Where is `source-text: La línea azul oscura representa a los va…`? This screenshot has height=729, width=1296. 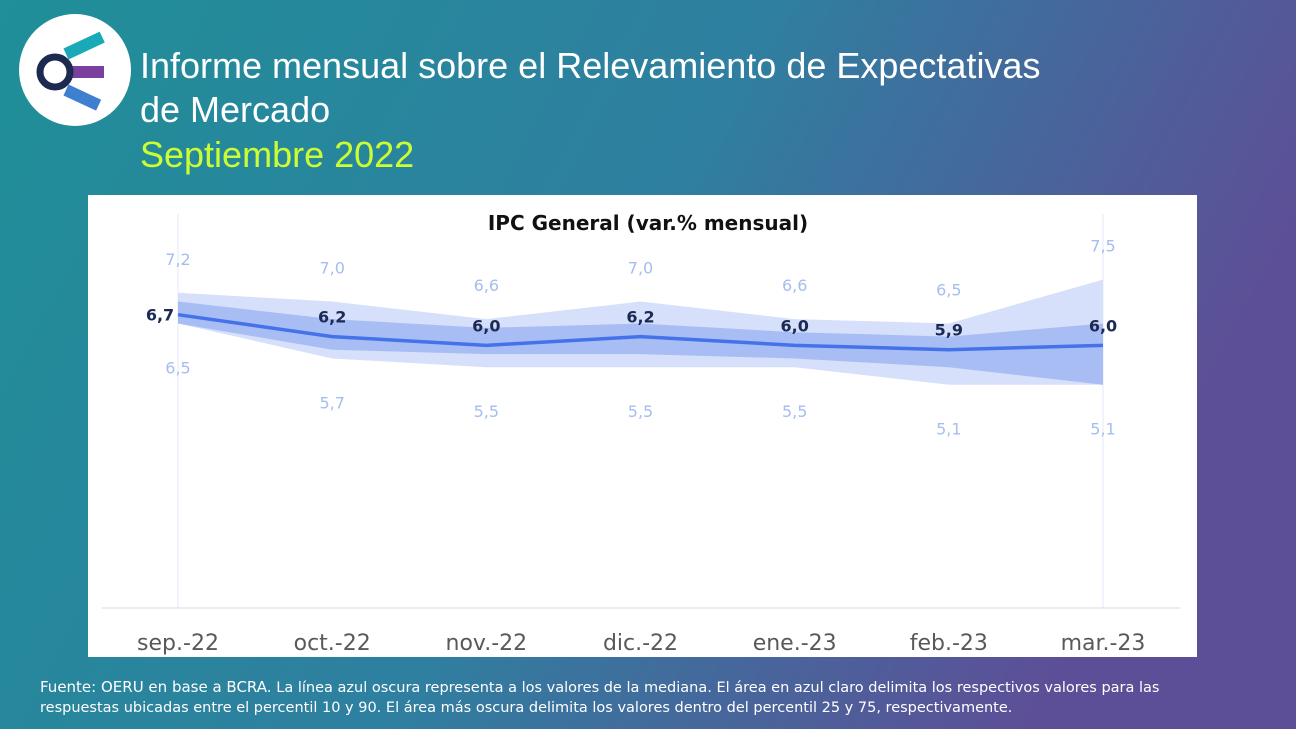
source-text: La línea azul oscura representa a los va… is located at coordinates (717, 688).